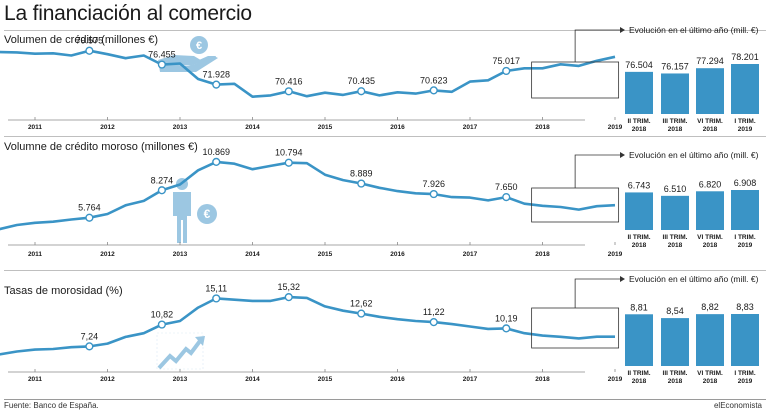  Describe the element at coordinates (745, 129) in the screenshot. I see `inset-category-year: 2019` at that location.